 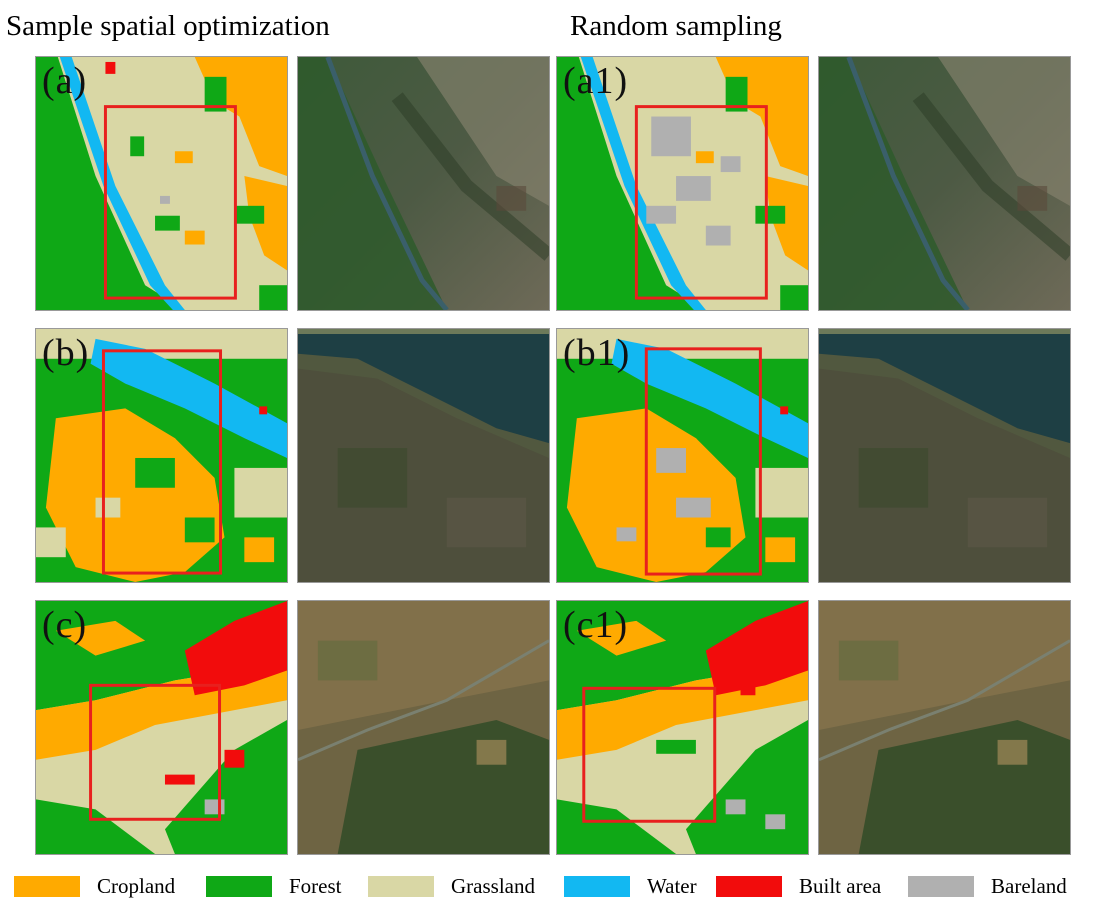 What do you see at coordinates (944, 183) in the screenshot?
I see `satellite-image-a1` at bounding box center [944, 183].